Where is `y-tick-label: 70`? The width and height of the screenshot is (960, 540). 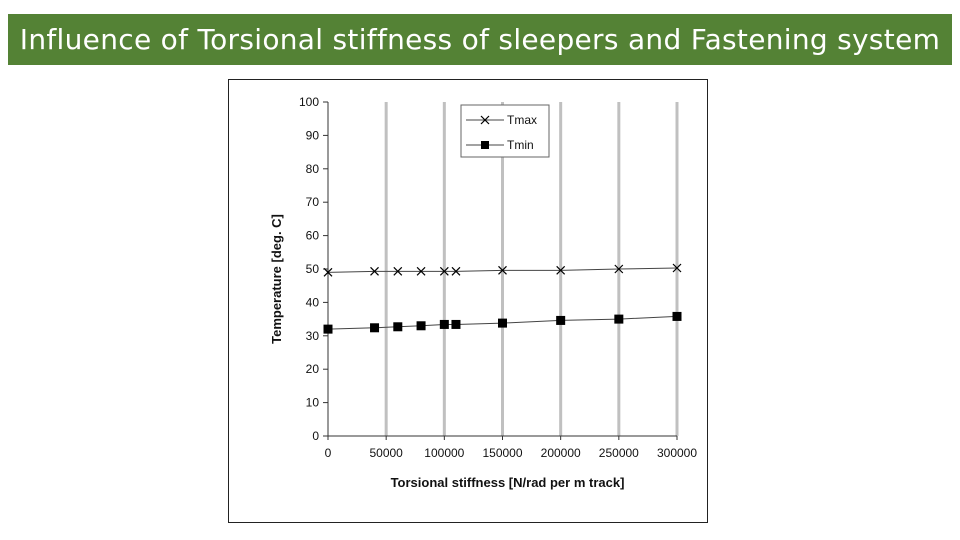 y-tick-label: 70 is located at coordinates (313, 202).